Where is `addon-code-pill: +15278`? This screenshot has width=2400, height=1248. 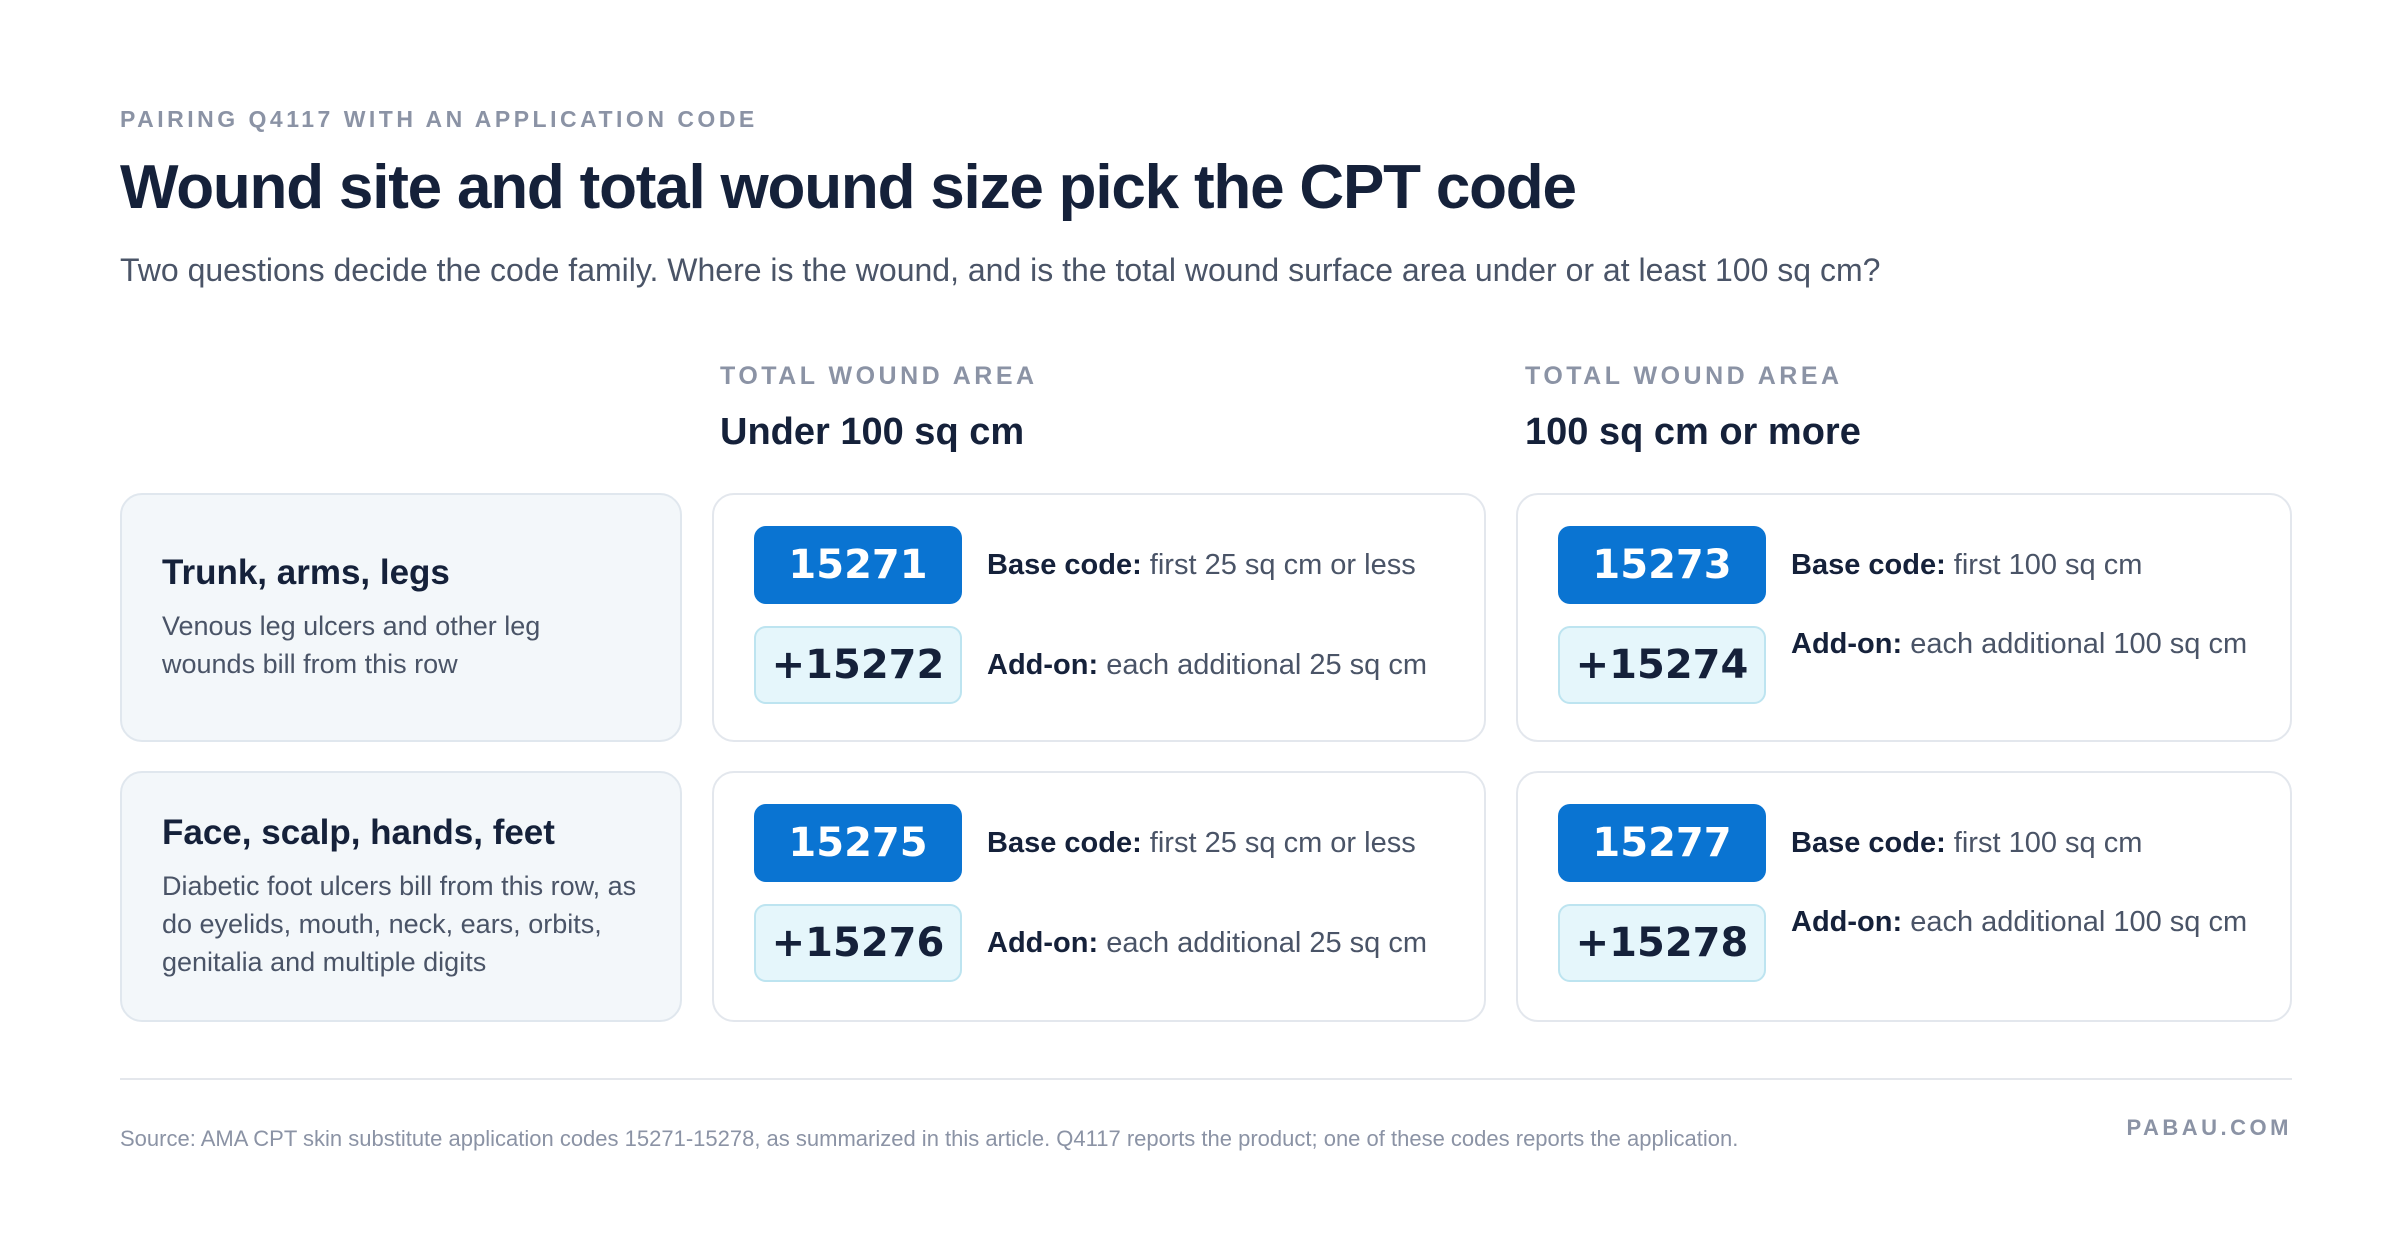
addon-code-pill: +15278 is located at coordinates (1662, 943).